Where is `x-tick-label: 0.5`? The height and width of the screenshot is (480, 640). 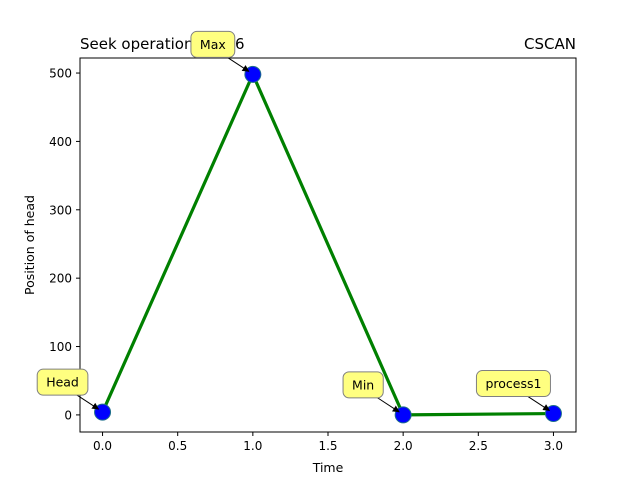
x-tick-label: 0.5 is located at coordinates (177, 446).